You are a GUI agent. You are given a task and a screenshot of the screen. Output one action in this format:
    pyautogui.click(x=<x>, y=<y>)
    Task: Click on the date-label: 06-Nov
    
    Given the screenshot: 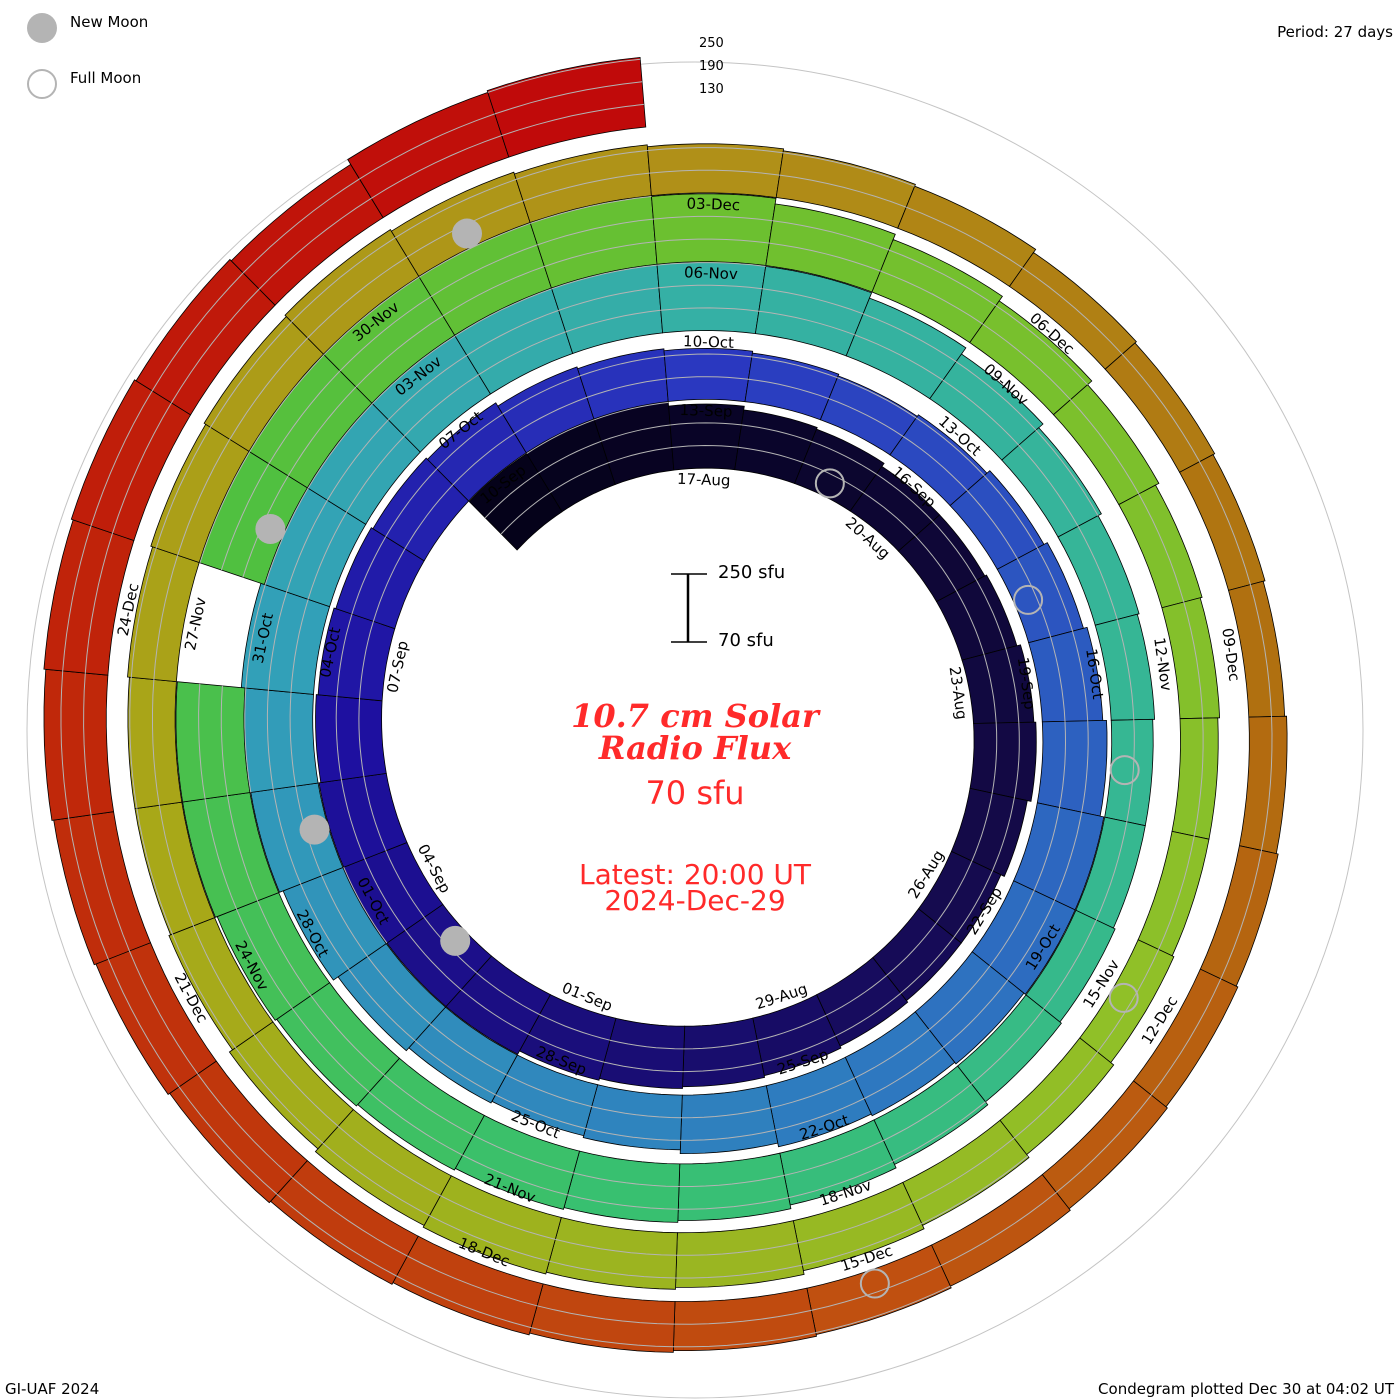 What is the action you would take?
    pyautogui.click(x=711, y=273)
    